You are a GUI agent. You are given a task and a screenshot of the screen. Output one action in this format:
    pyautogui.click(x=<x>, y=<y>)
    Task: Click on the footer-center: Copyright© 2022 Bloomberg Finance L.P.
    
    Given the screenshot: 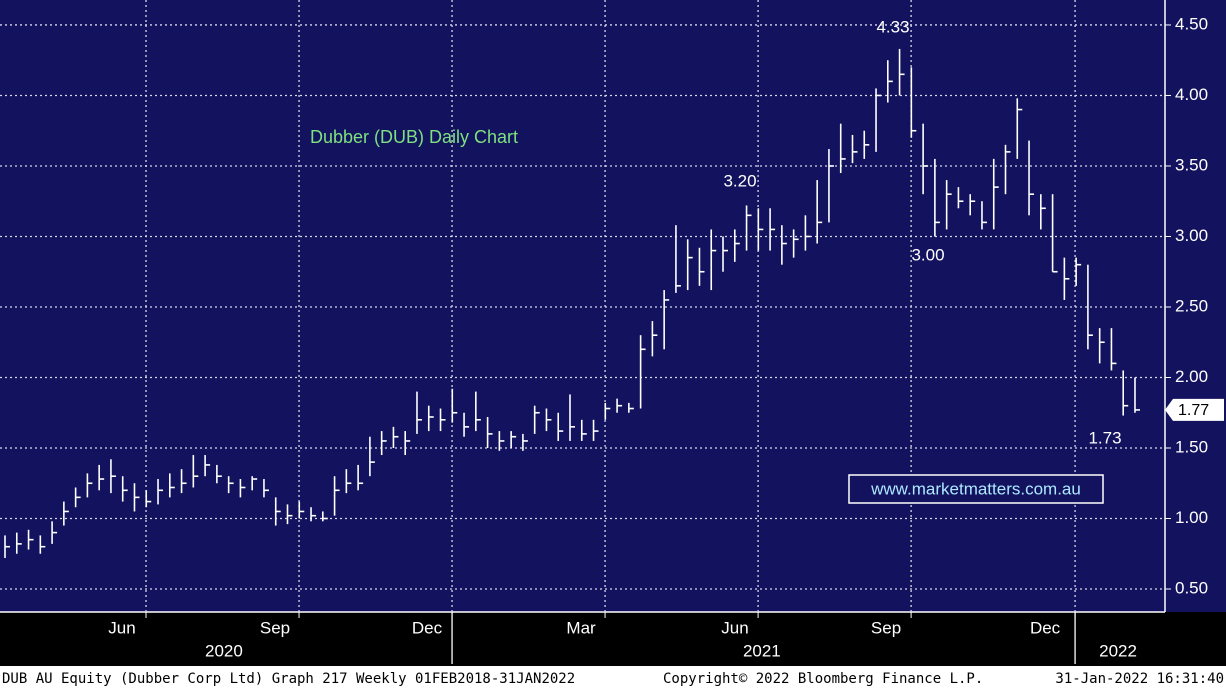 What is the action you would take?
    pyautogui.click(x=823, y=679)
    